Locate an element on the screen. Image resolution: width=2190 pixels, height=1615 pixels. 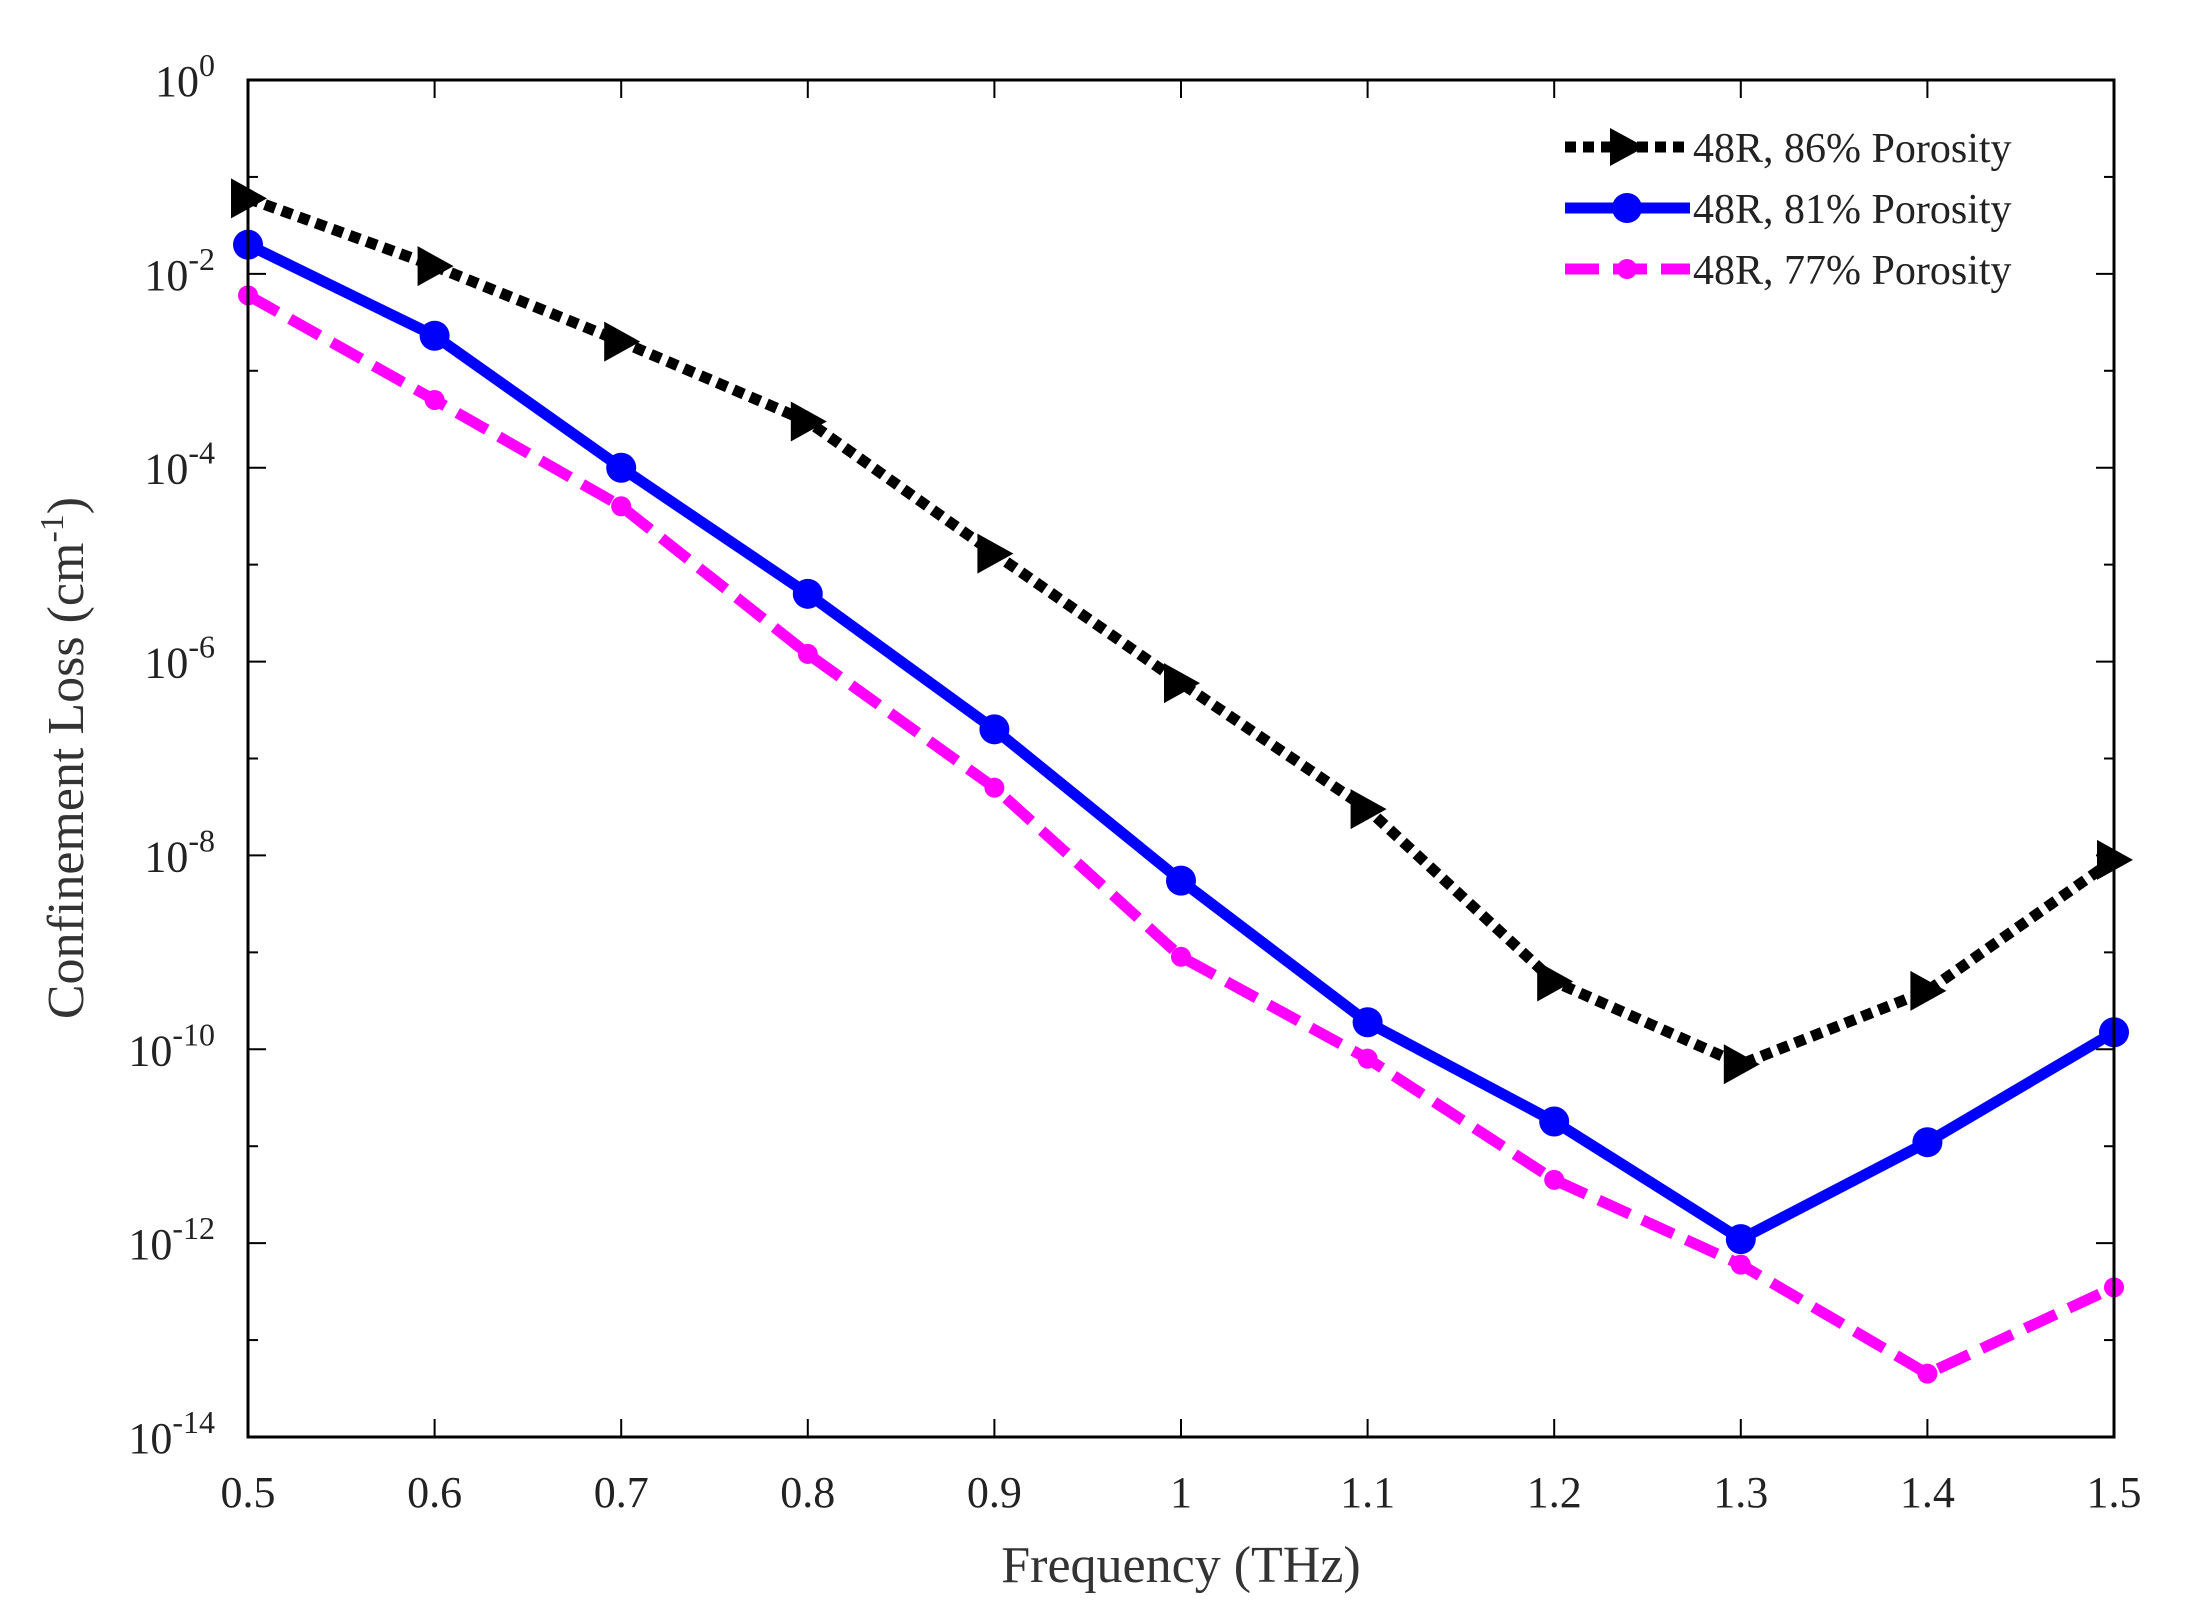
legend-entry-86: 48R, 86% Porosity is located at coordinates (1788, 149).